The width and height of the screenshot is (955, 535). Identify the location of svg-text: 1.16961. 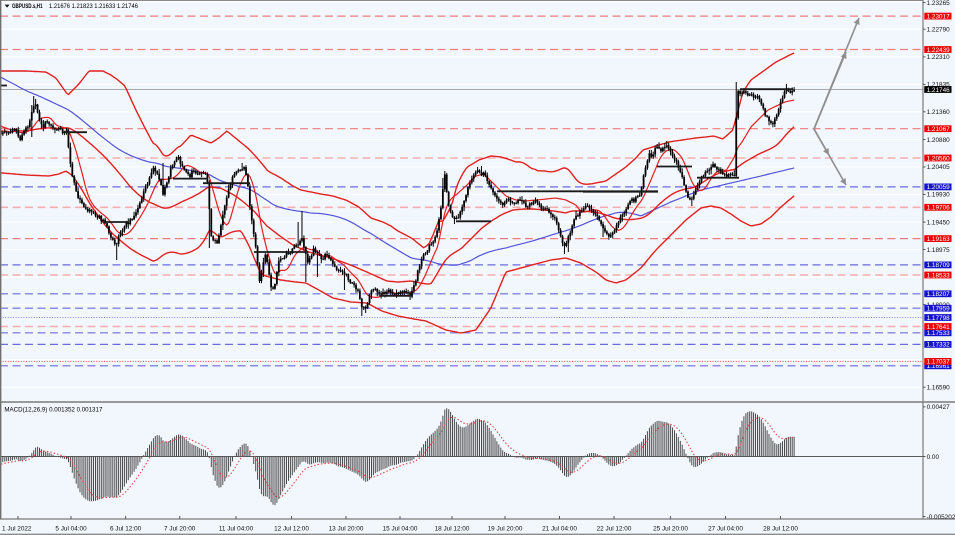
(939, 366).